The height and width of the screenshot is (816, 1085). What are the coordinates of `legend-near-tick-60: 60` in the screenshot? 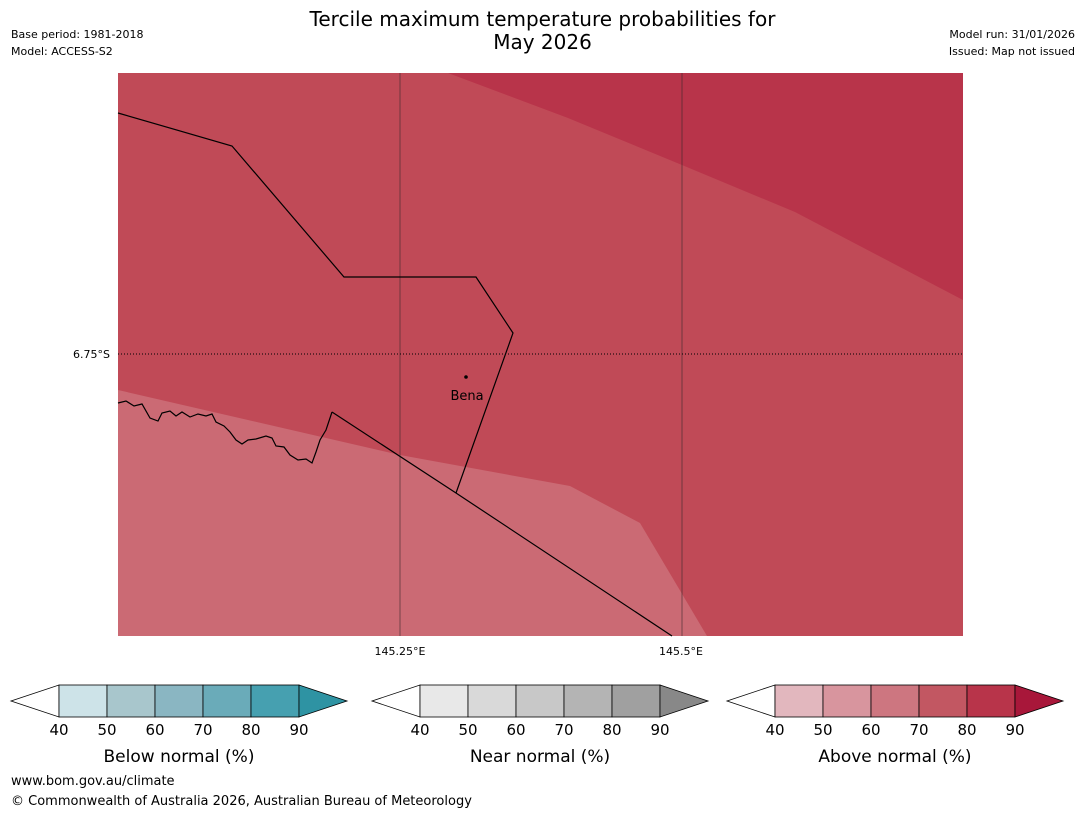 It's located at (515, 730).